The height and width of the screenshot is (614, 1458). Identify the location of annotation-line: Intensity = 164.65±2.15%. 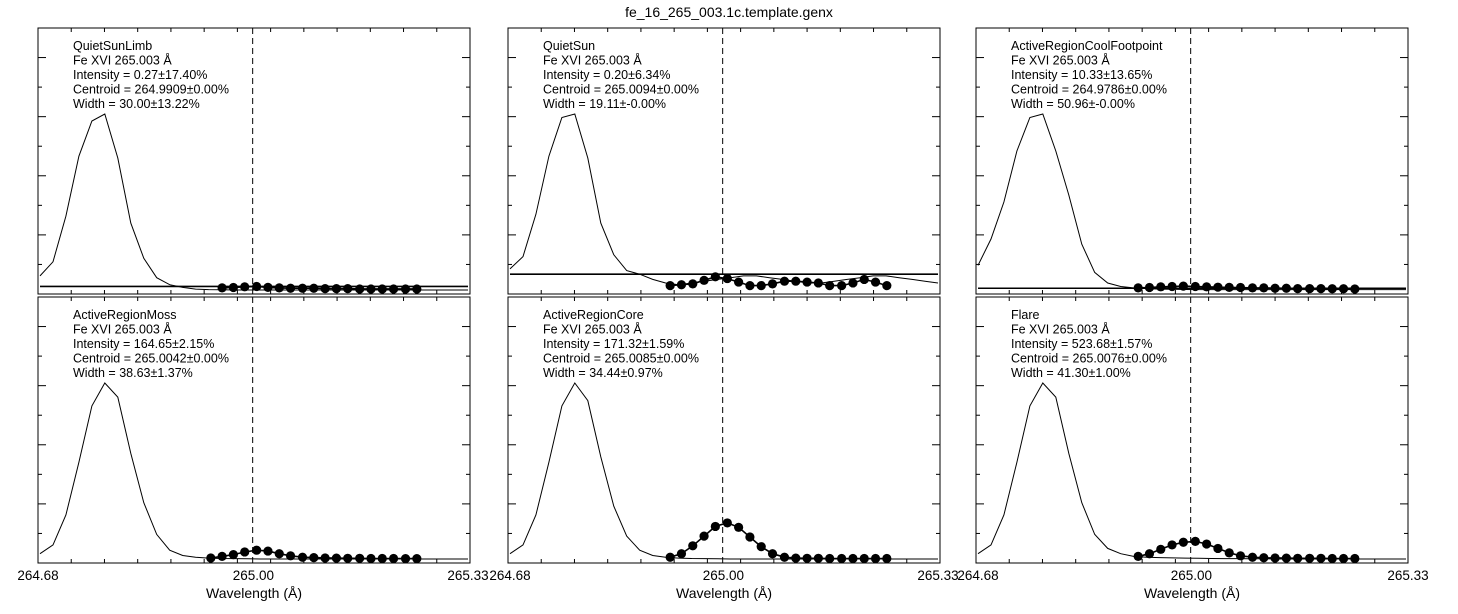
(143, 344).